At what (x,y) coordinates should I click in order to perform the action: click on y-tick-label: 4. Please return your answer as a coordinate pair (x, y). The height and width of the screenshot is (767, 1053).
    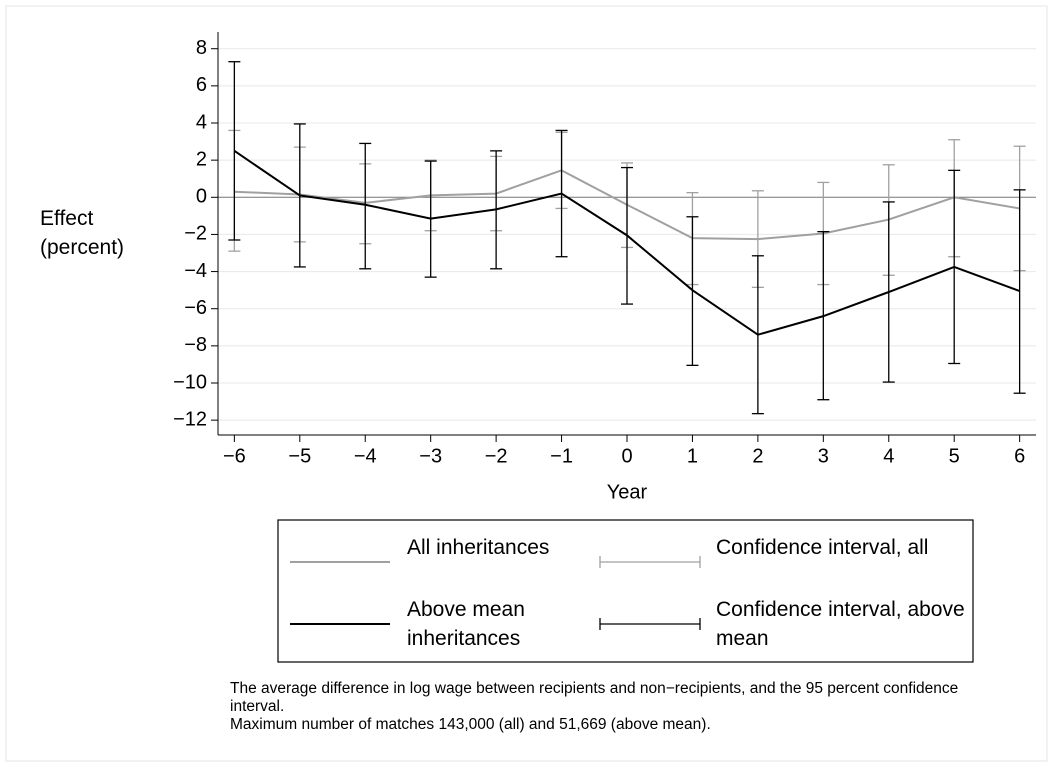
    Looking at the image, I should click on (201, 122).